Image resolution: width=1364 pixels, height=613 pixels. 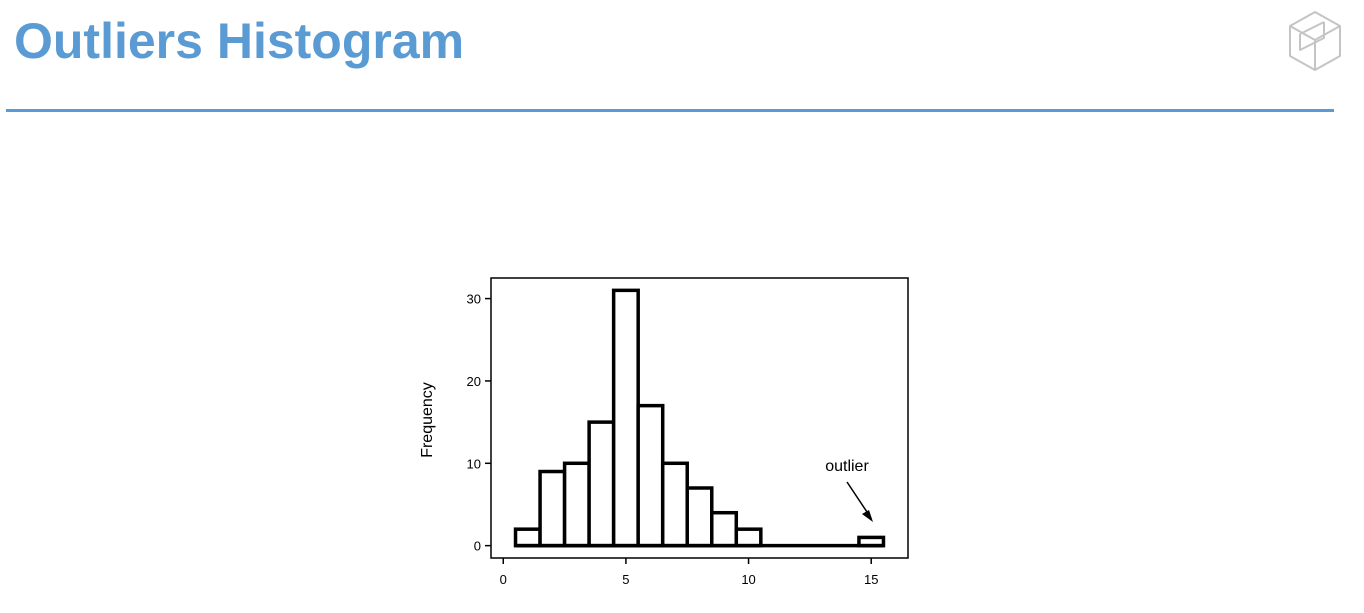 What do you see at coordinates (477, 546) in the screenshot?
I see `y-tick-label: 0` at bounding box center [477, 546].